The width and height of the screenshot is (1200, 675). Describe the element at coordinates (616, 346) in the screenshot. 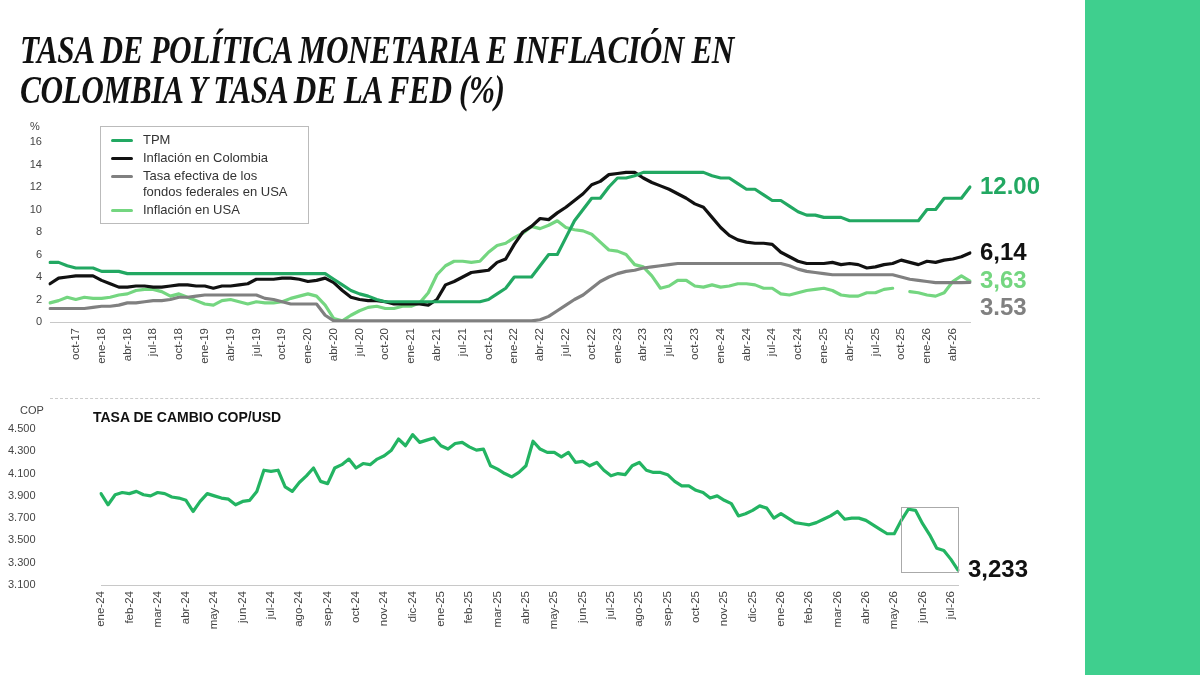

I see `x-tick-label: ene-23` at that location.